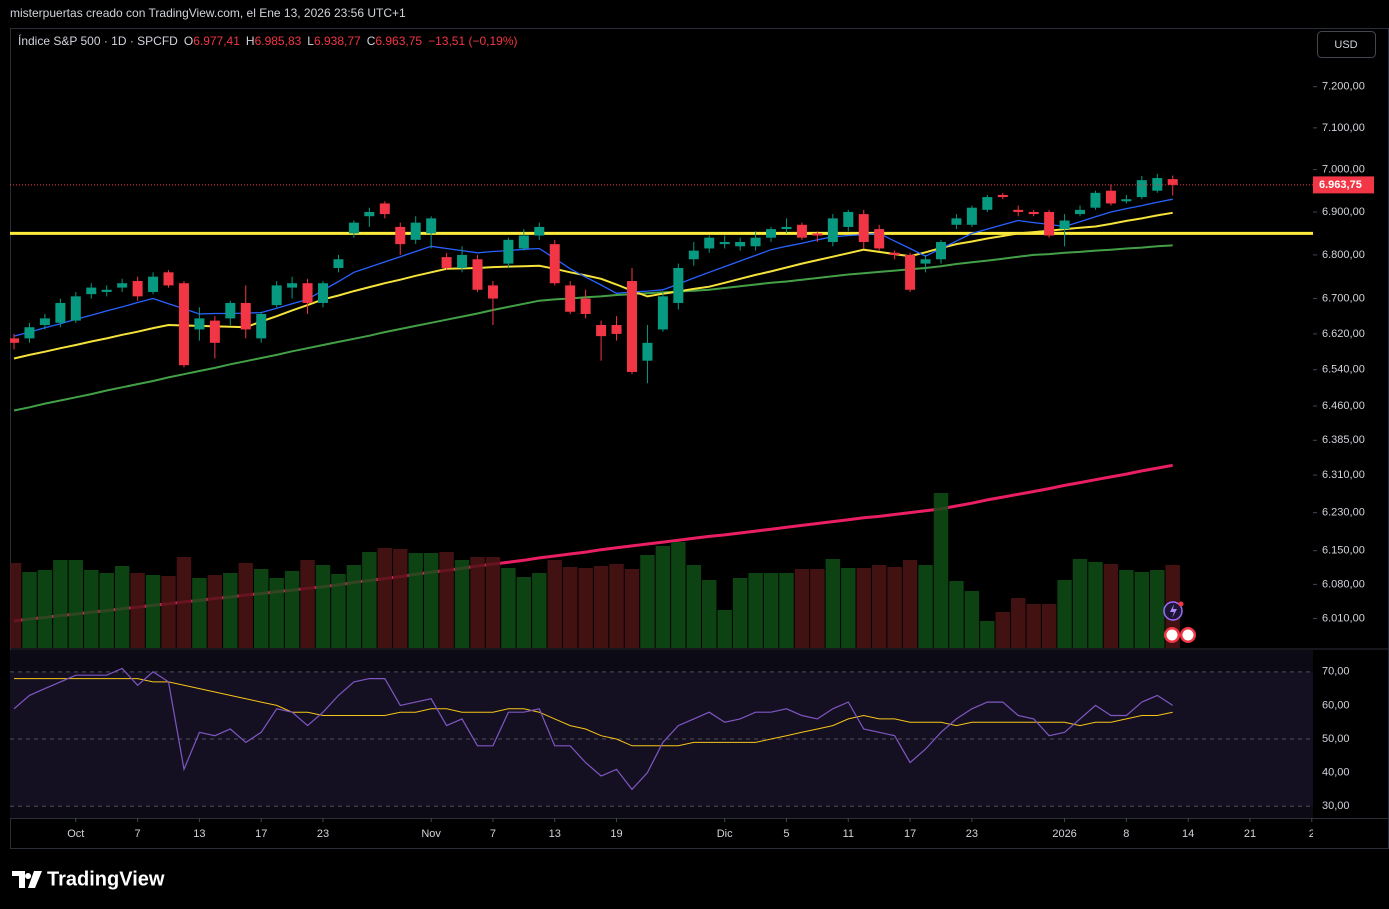 The width and height of the screenshot is (1389, 909). Describe the element at coordinates (1343, 185) in the screenshot. I see `last-price-badge` at that location.